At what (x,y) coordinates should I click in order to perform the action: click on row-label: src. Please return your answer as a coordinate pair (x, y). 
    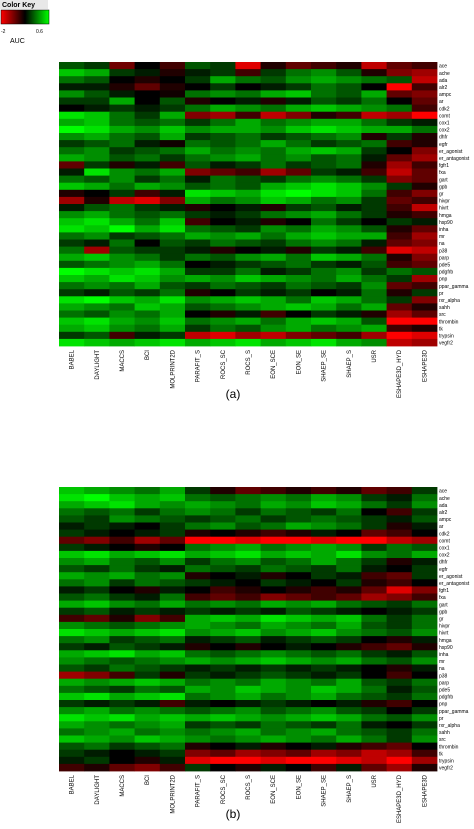
    Looking at the image, I should click on (442, 315).